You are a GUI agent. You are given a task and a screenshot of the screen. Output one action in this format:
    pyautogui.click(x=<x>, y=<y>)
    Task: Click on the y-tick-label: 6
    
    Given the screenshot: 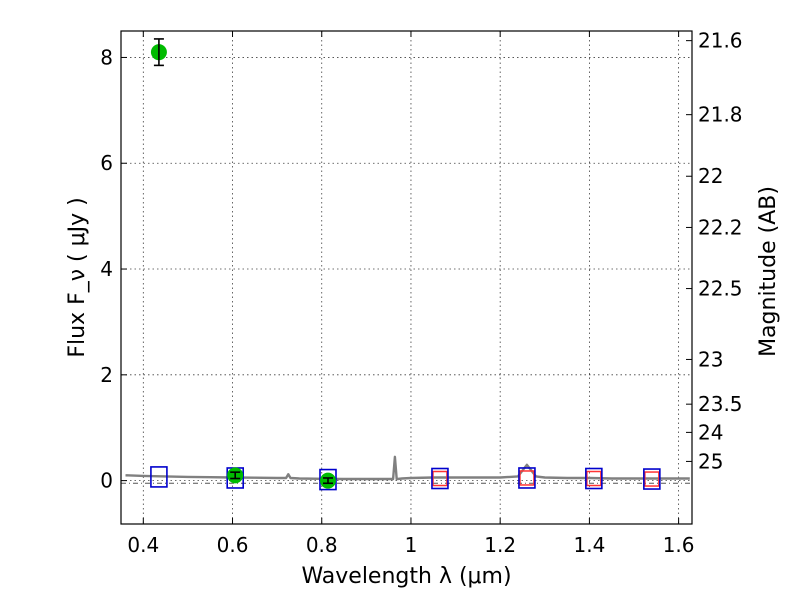 What is the action you would take?
    pyautogui.click(x=106, y=163)
    